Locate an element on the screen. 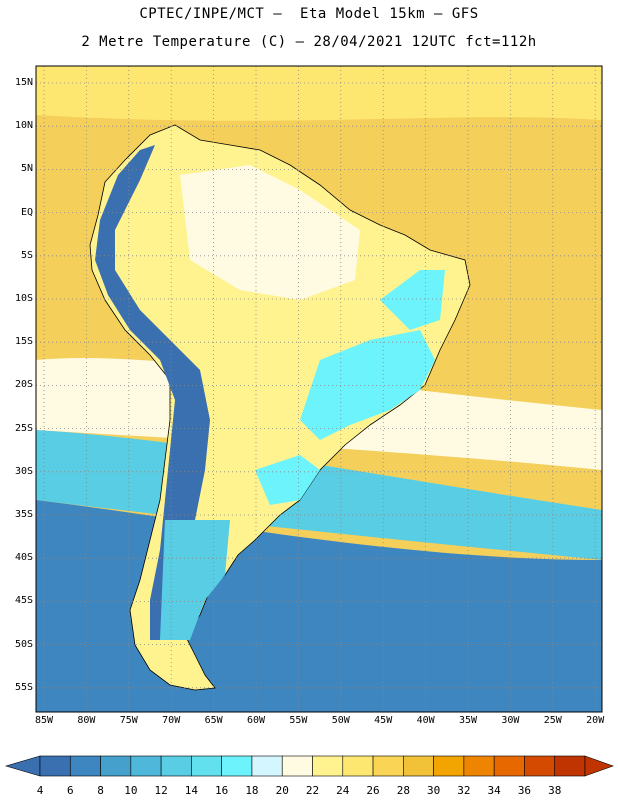 This screenshot has width=618, height=800. colorbar is located at coordinates (309, 766).